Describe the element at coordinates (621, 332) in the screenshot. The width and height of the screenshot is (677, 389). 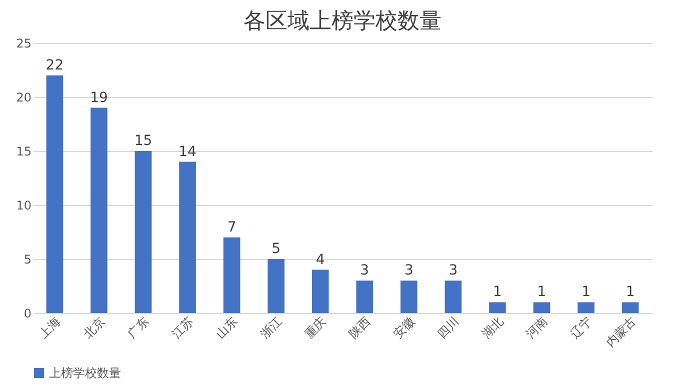
I see `x-tick-label: 内蒙古` at that location.